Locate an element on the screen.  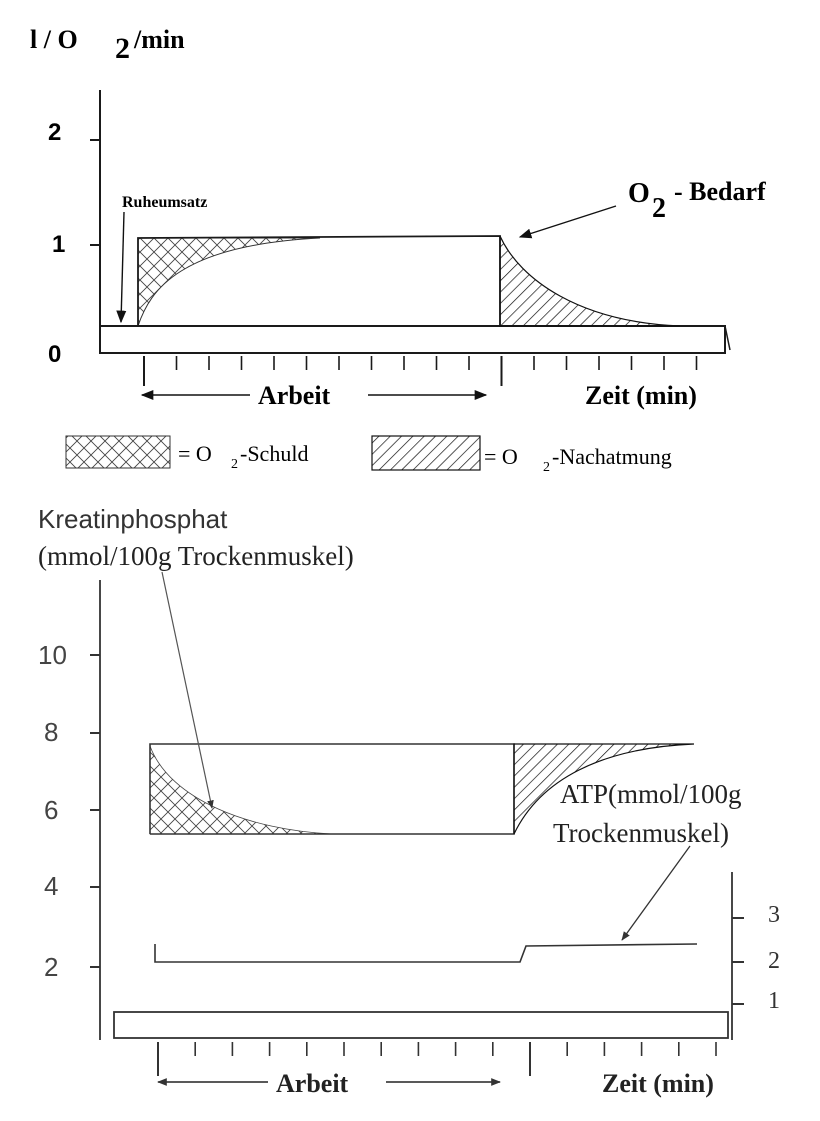
bottom-atp-line is located at coordinates (426, 953).